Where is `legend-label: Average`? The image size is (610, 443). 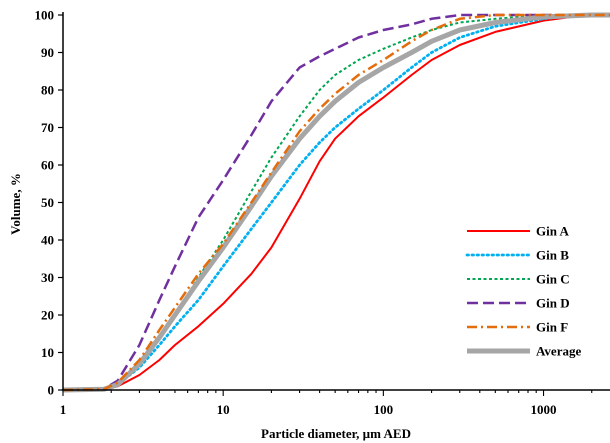
legend-label: Average is located at coordinates (558, 351).